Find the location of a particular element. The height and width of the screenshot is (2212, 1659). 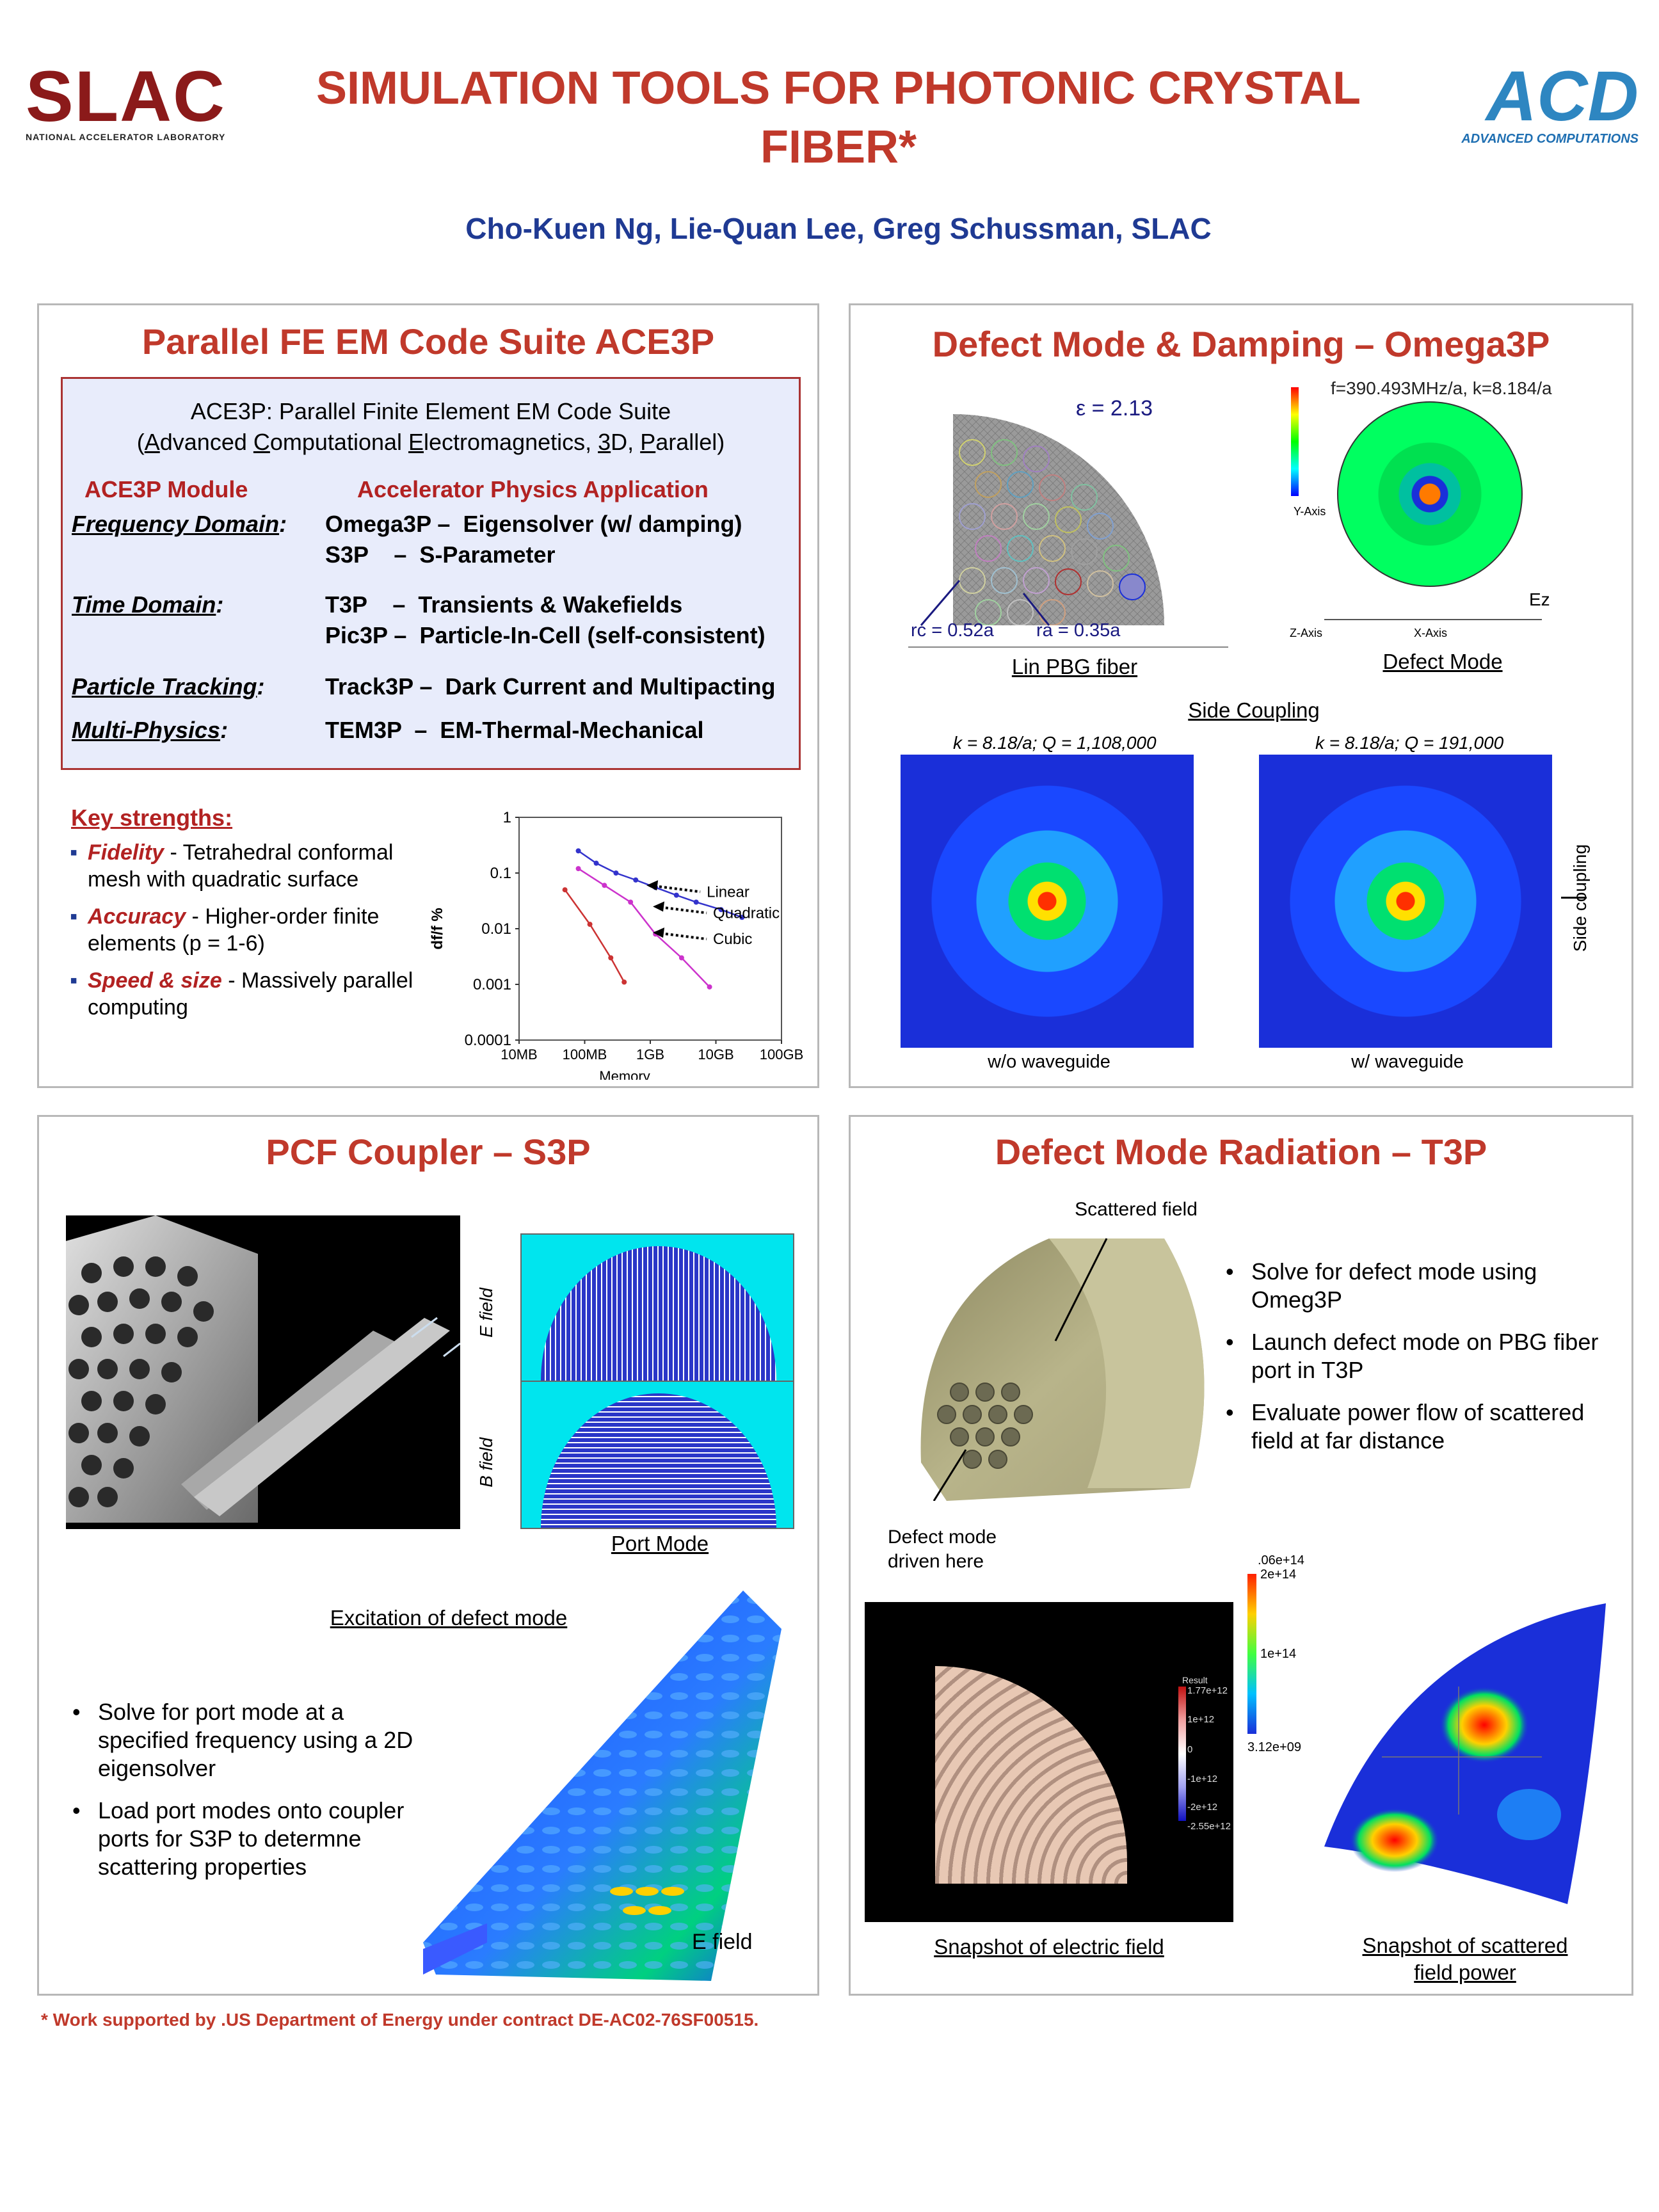

k-right-label: k = 8.18/a; Q = 191,000 is located at coordinates (1409, 743).